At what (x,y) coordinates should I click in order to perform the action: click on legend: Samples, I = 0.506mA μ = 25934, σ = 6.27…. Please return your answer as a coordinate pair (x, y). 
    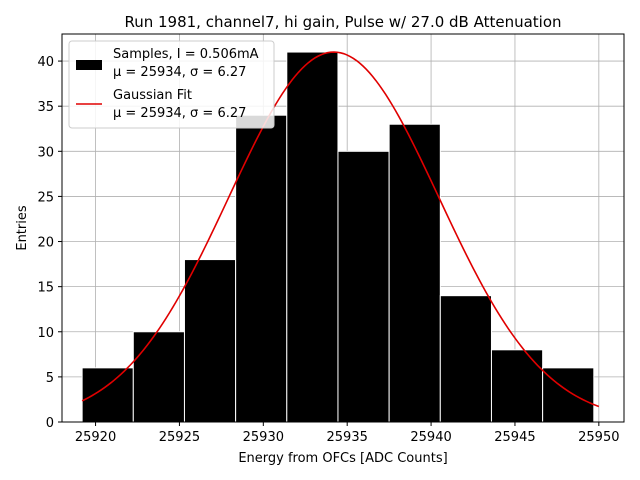
    Looking at the image, I should click on (171, 84).